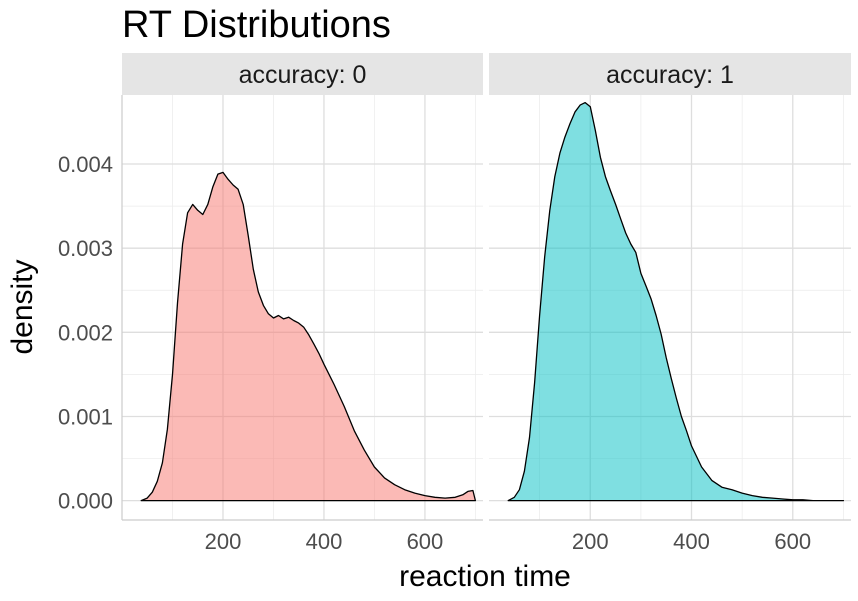  I want to click on y-tick-label: 0.004, so click(85, 164).